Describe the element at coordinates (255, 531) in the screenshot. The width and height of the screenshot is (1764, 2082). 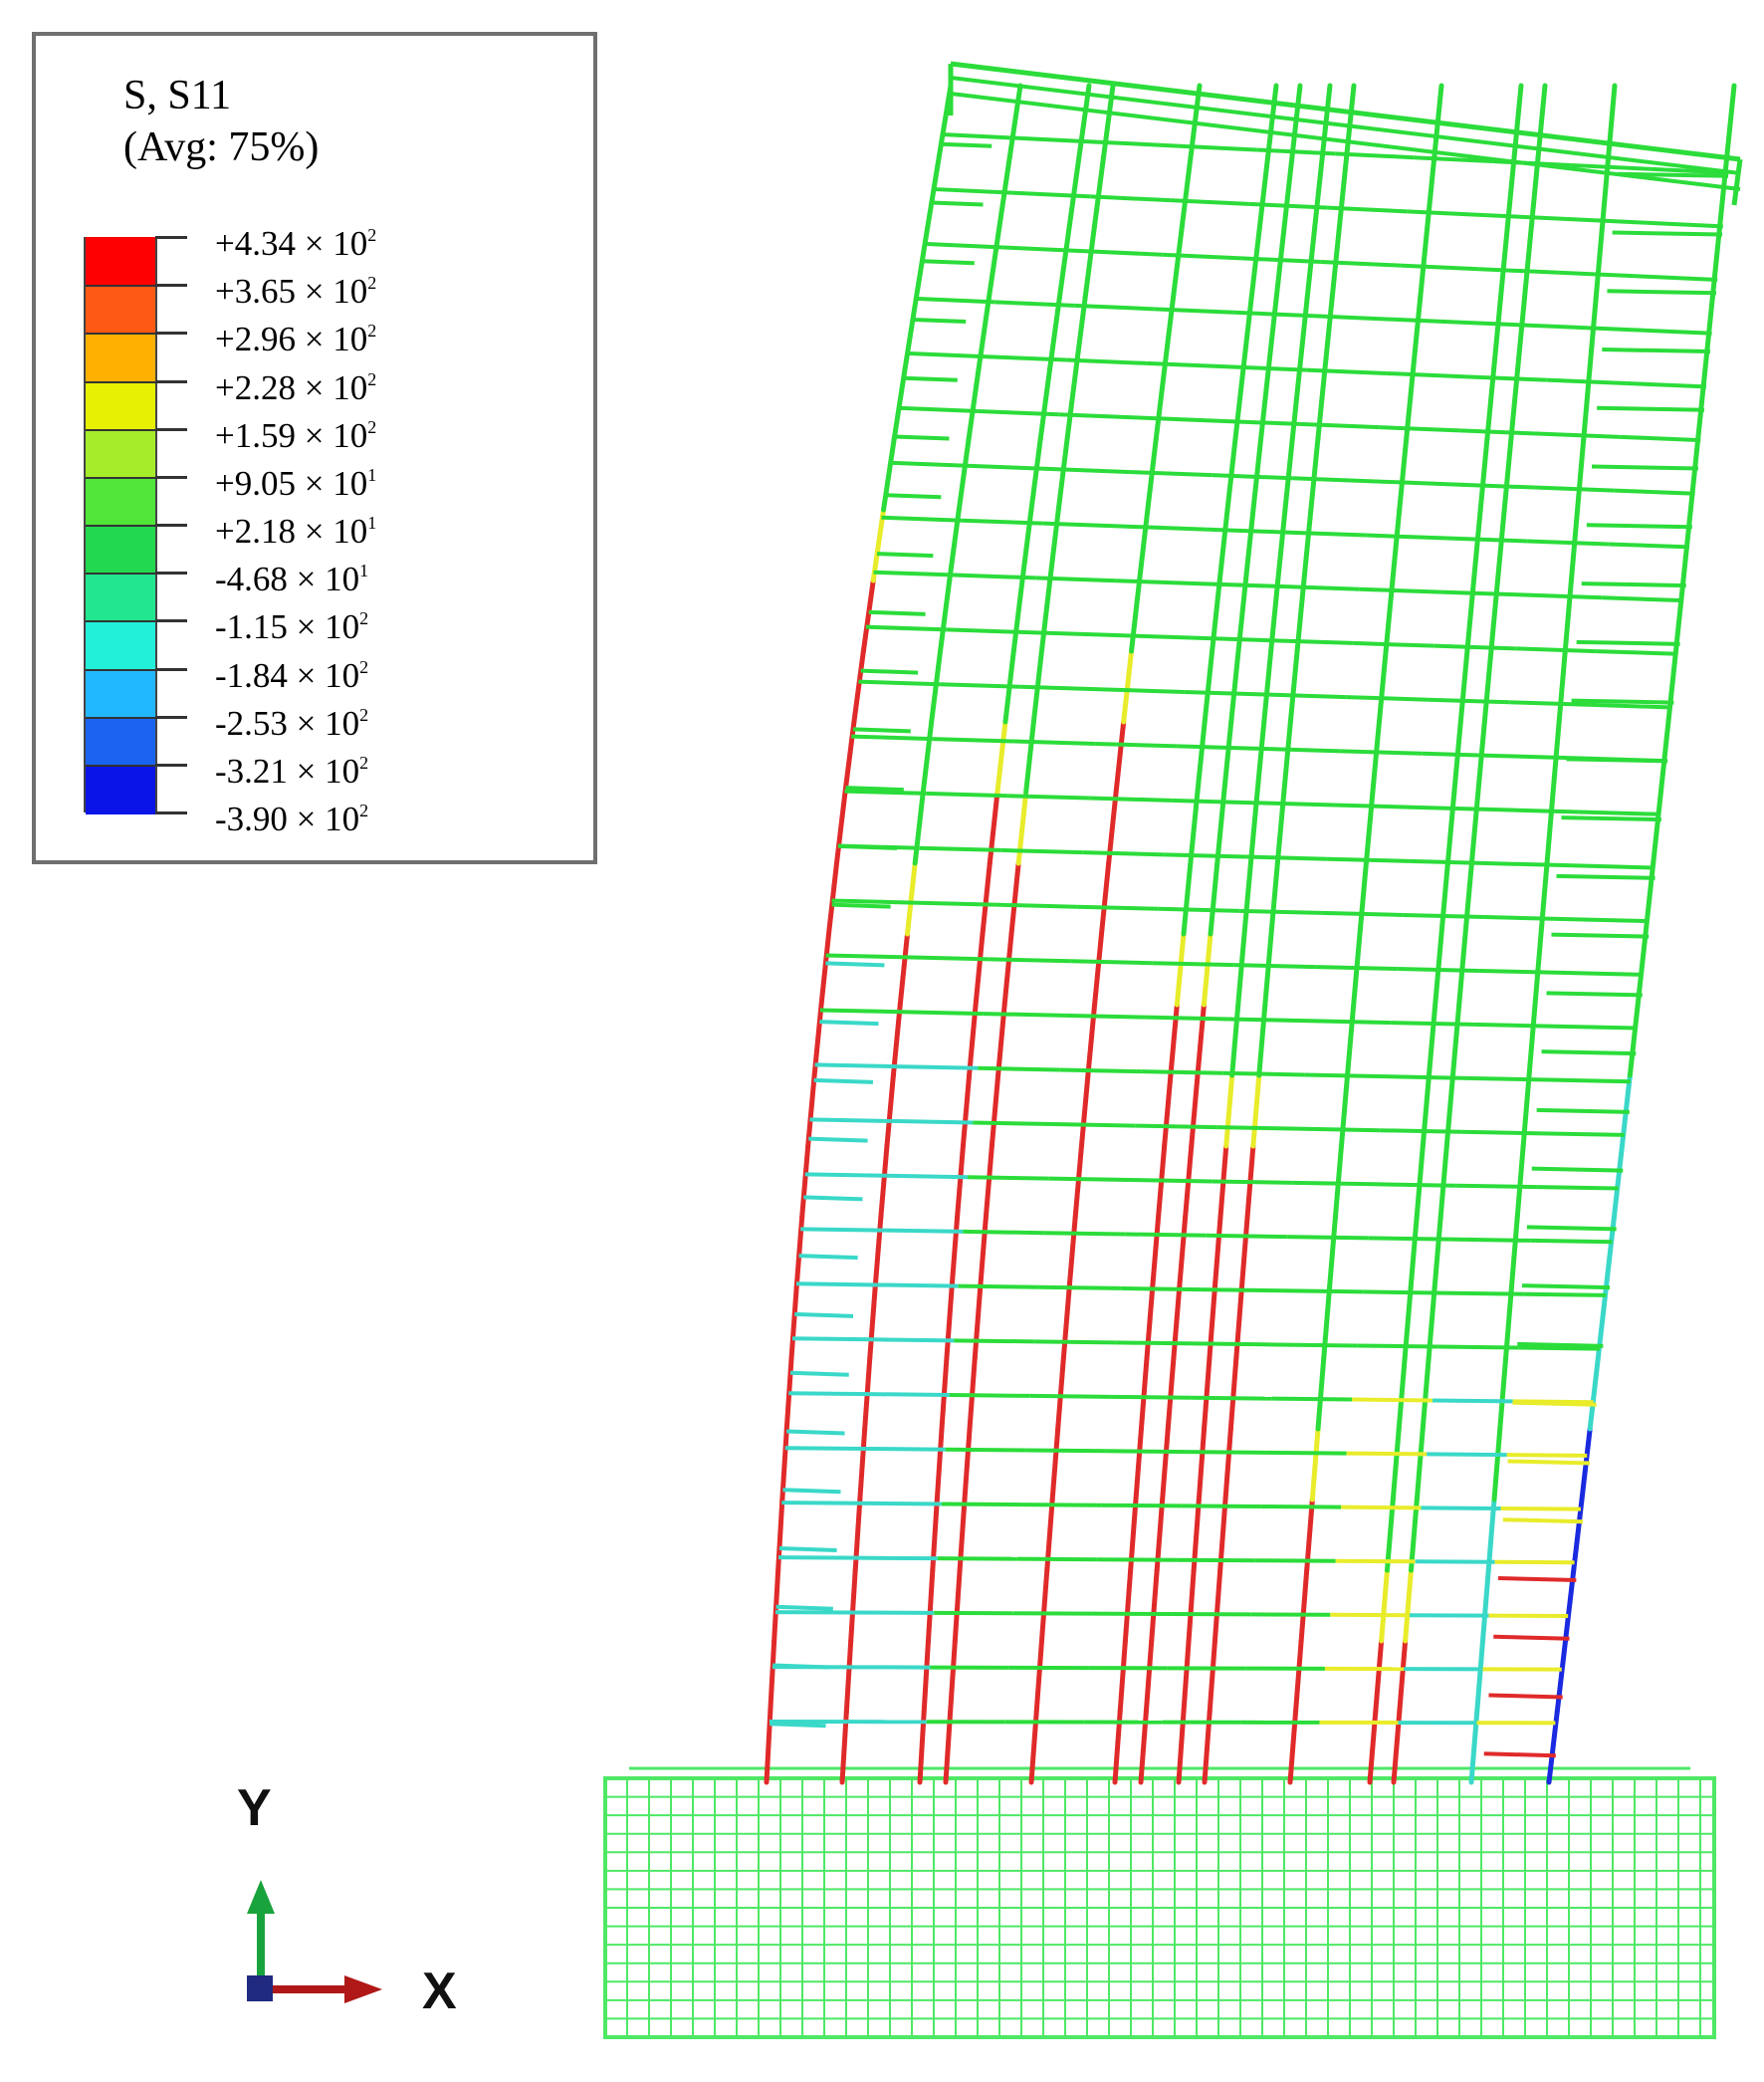
I see `tick-mantissa: +2.18` at that location.